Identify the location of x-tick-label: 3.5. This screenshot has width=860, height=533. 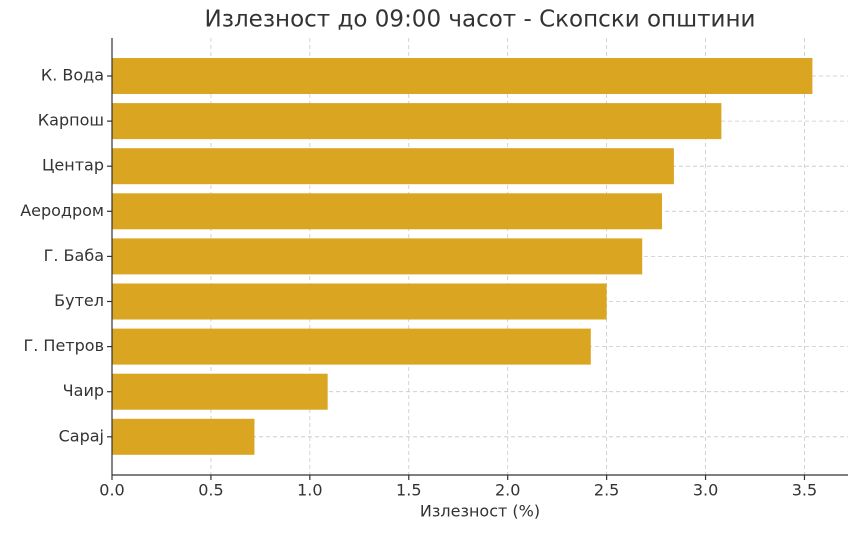
(804, 490).